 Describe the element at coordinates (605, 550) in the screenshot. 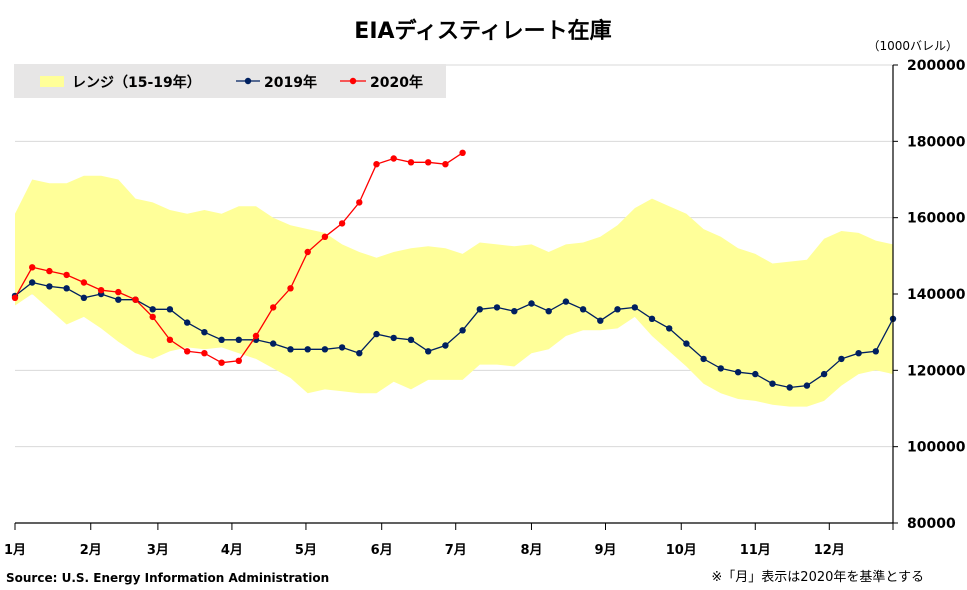

I see `x-tick-label: 9月` at that location.